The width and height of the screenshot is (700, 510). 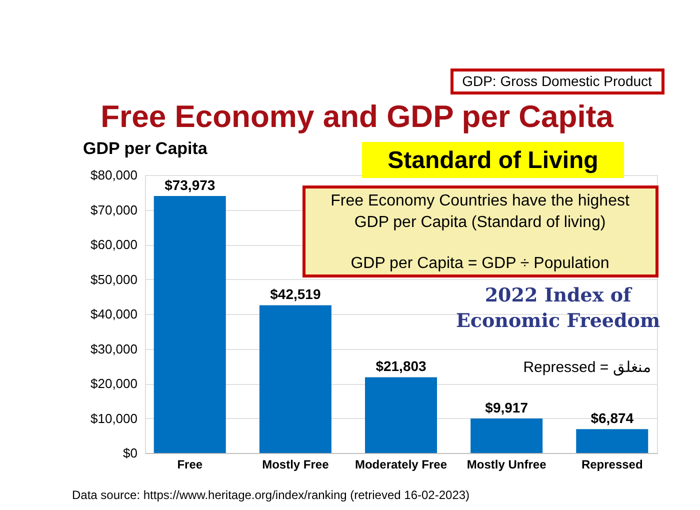 I want to click on y-tick-label: $40,000, so click(x=114, y=314).